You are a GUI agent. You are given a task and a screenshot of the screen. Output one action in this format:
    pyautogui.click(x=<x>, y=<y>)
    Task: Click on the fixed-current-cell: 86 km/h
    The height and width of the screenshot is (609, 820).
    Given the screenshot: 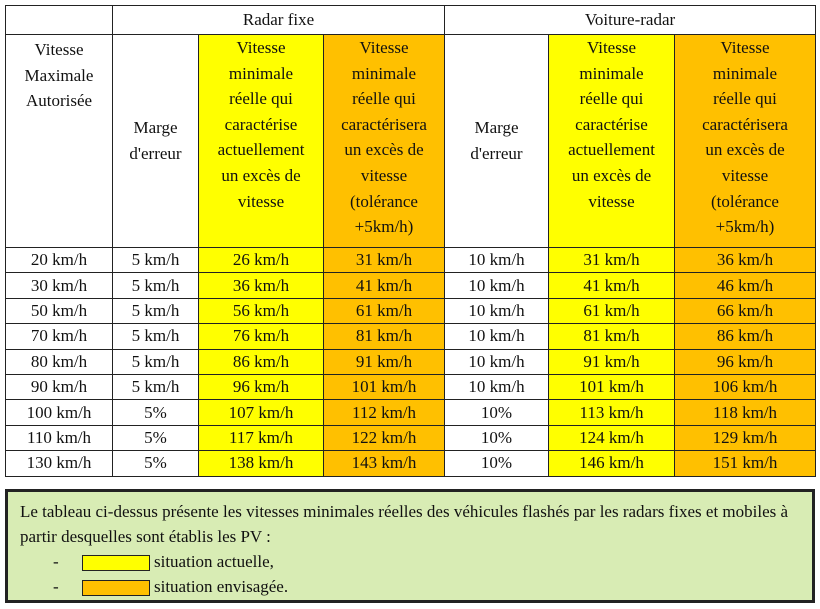 What is the action you would take?
    pyautogui.click(x=261, y=361)
    